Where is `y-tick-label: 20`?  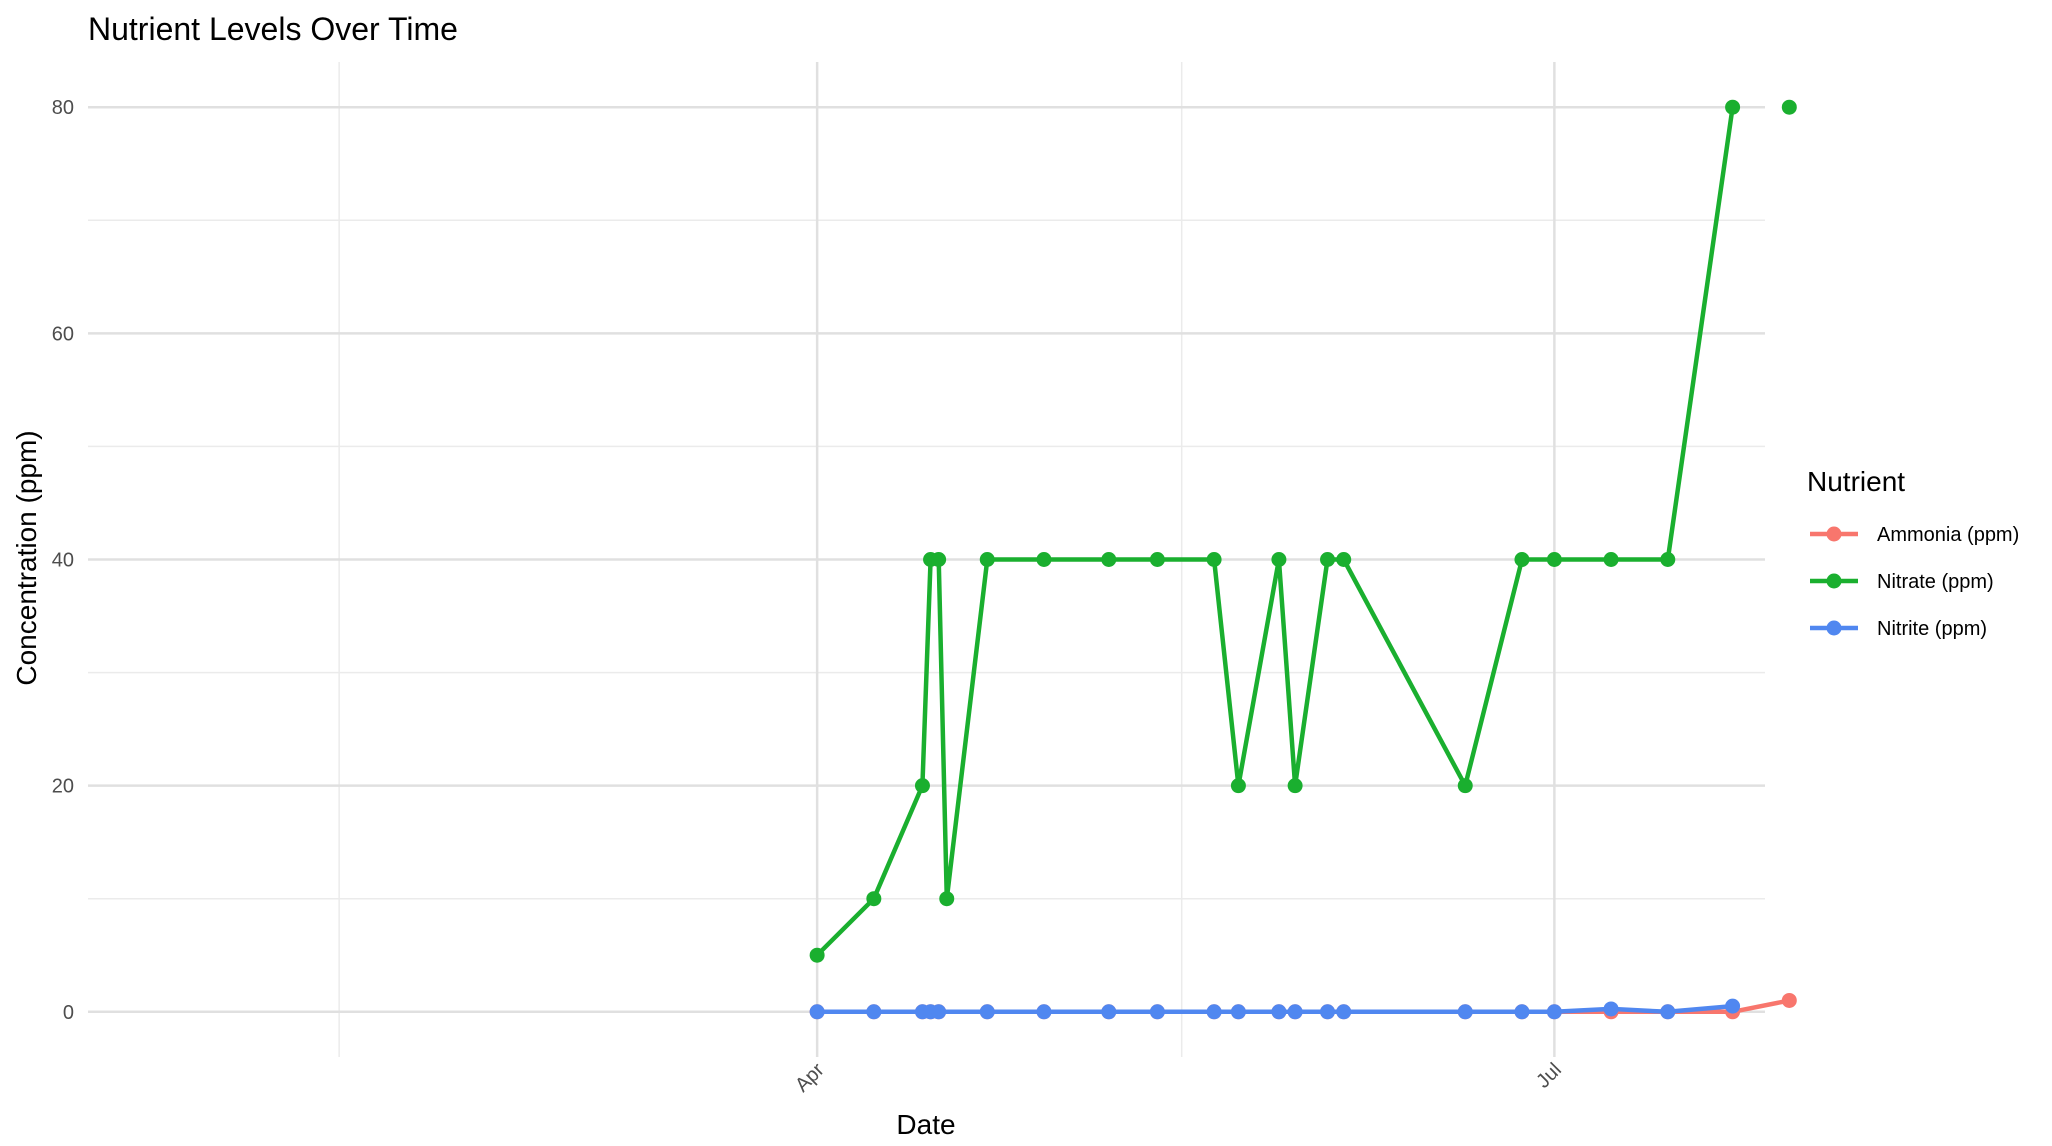 y-tick-label: 20 is located at coordinates (63, 787).